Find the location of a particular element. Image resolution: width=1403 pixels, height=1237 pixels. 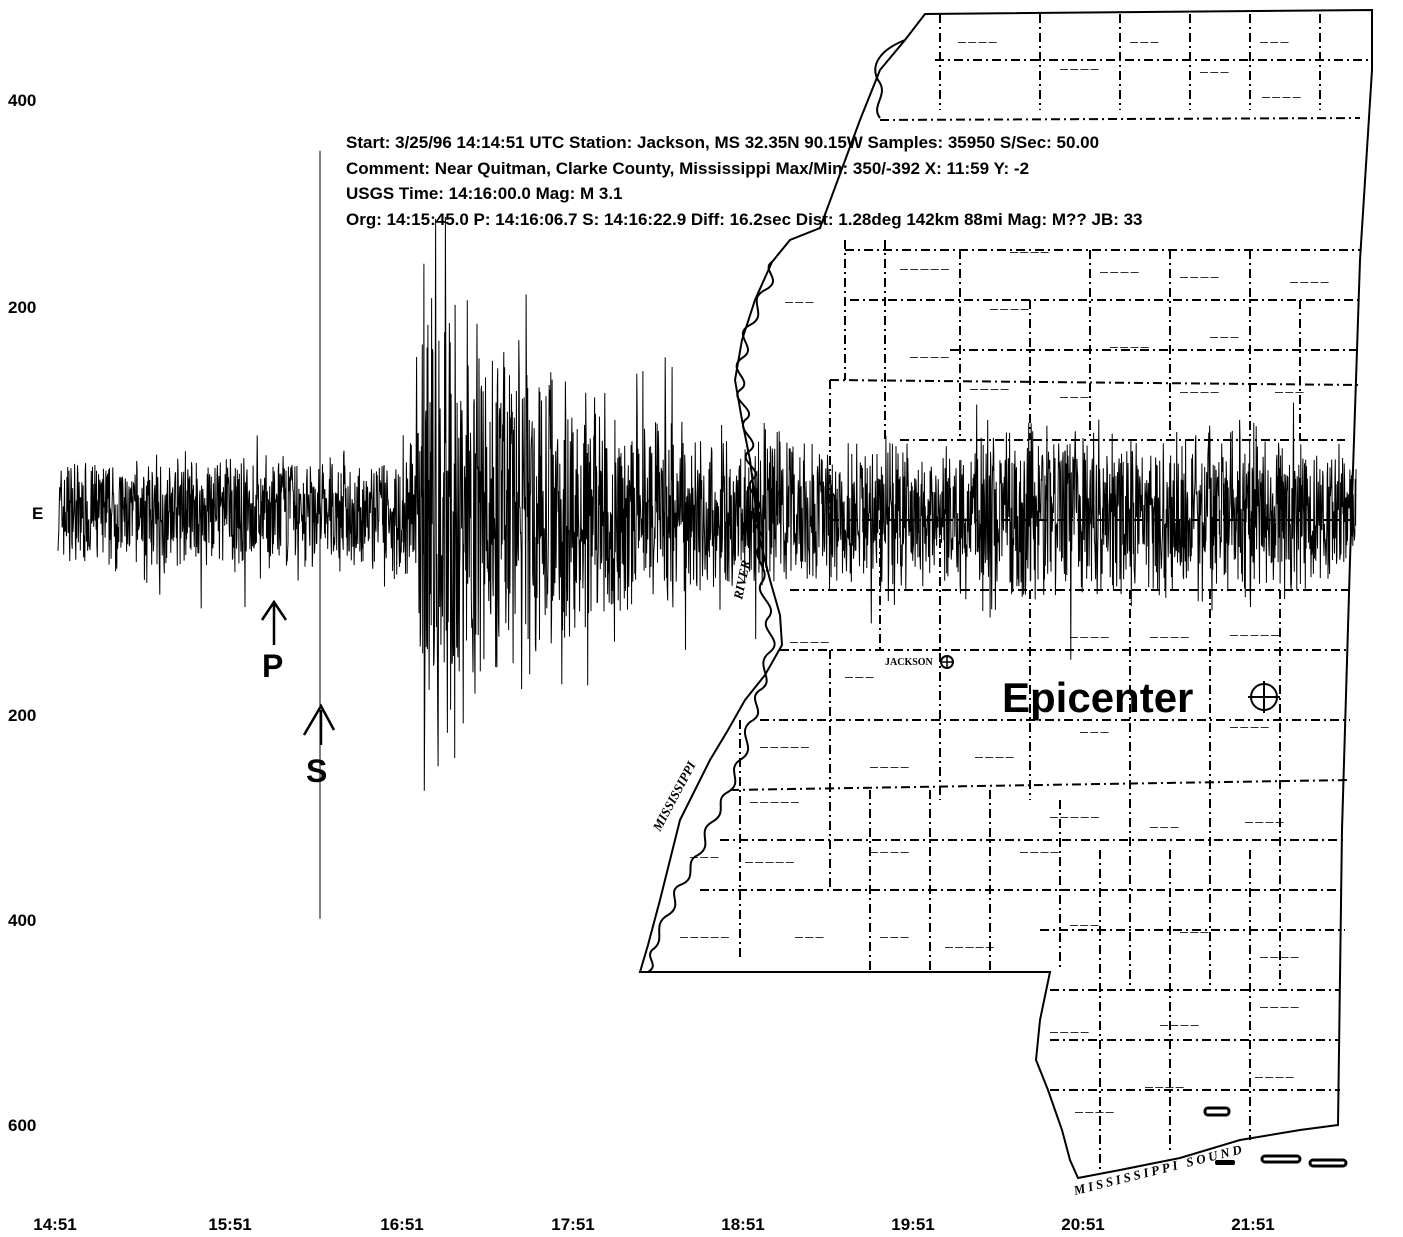

epicenter-label: Epicenter is located at coordinates (1097, 697).